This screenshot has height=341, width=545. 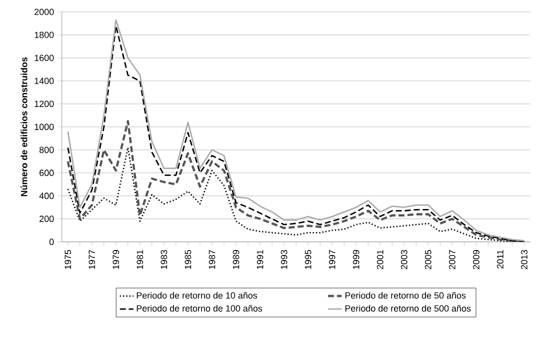 I want to click on x-tick-label: 1997, so click(x=332, y=260).